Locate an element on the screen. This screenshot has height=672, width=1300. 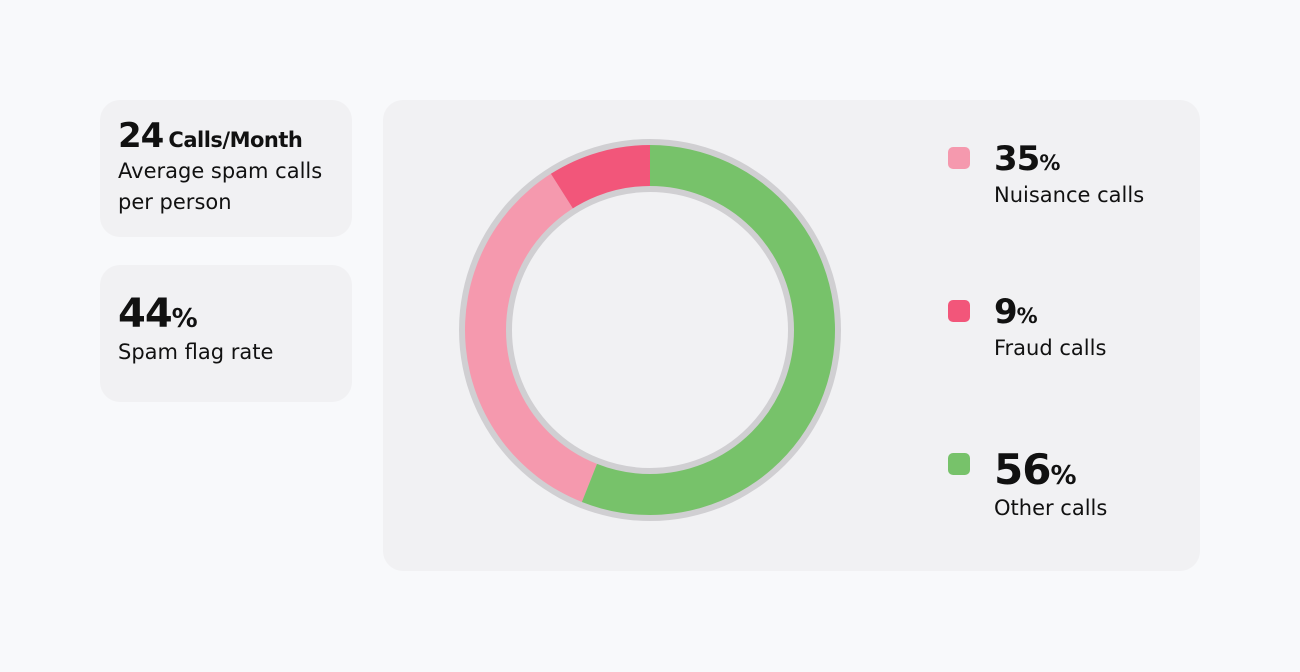
stat-unit: % is located at coordinates (184, 319).